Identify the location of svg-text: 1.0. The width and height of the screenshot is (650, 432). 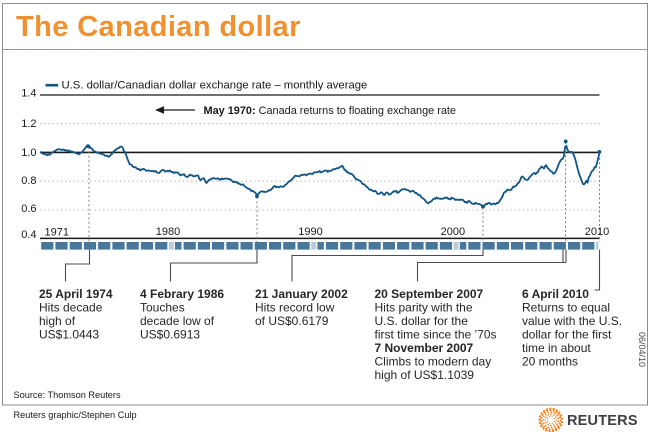
(28, 153).